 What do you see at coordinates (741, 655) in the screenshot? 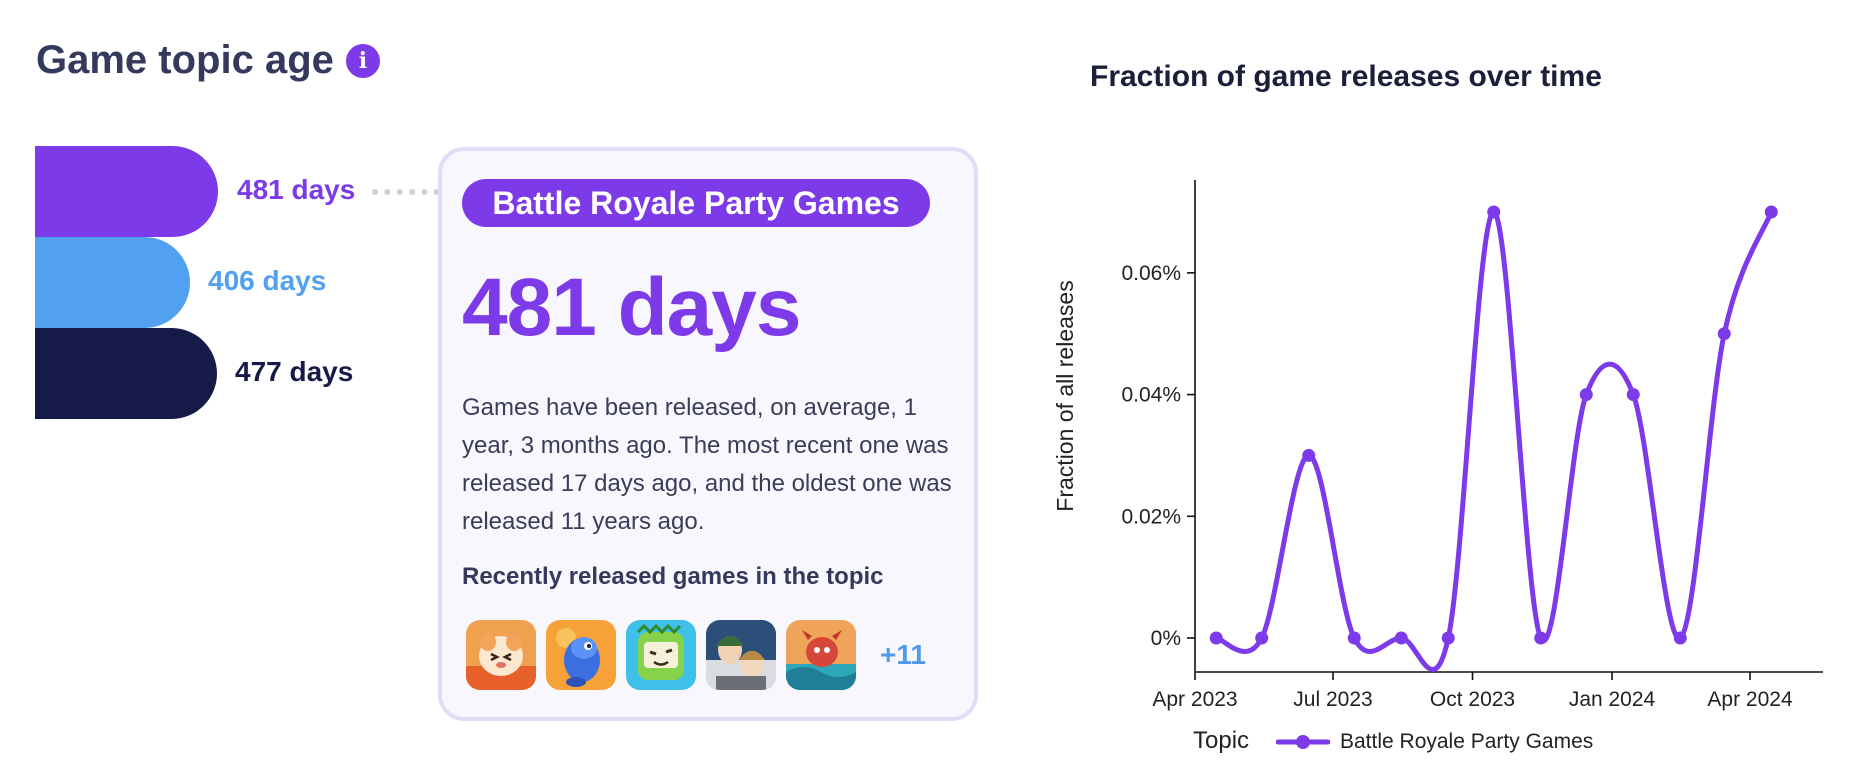
I see `game-icon-soldiers` at bounding box center [741, 655].